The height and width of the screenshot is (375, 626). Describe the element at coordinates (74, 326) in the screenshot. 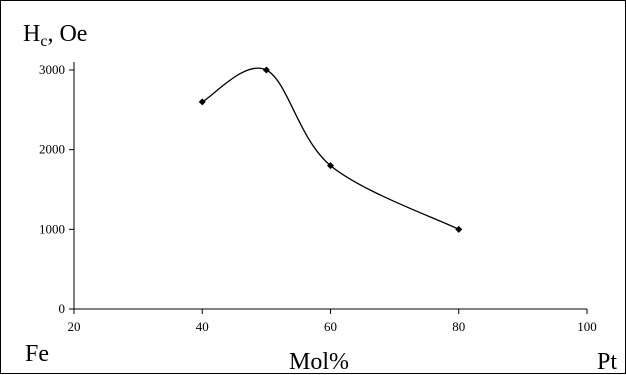

I see `x-tick-label: 20` at that location.